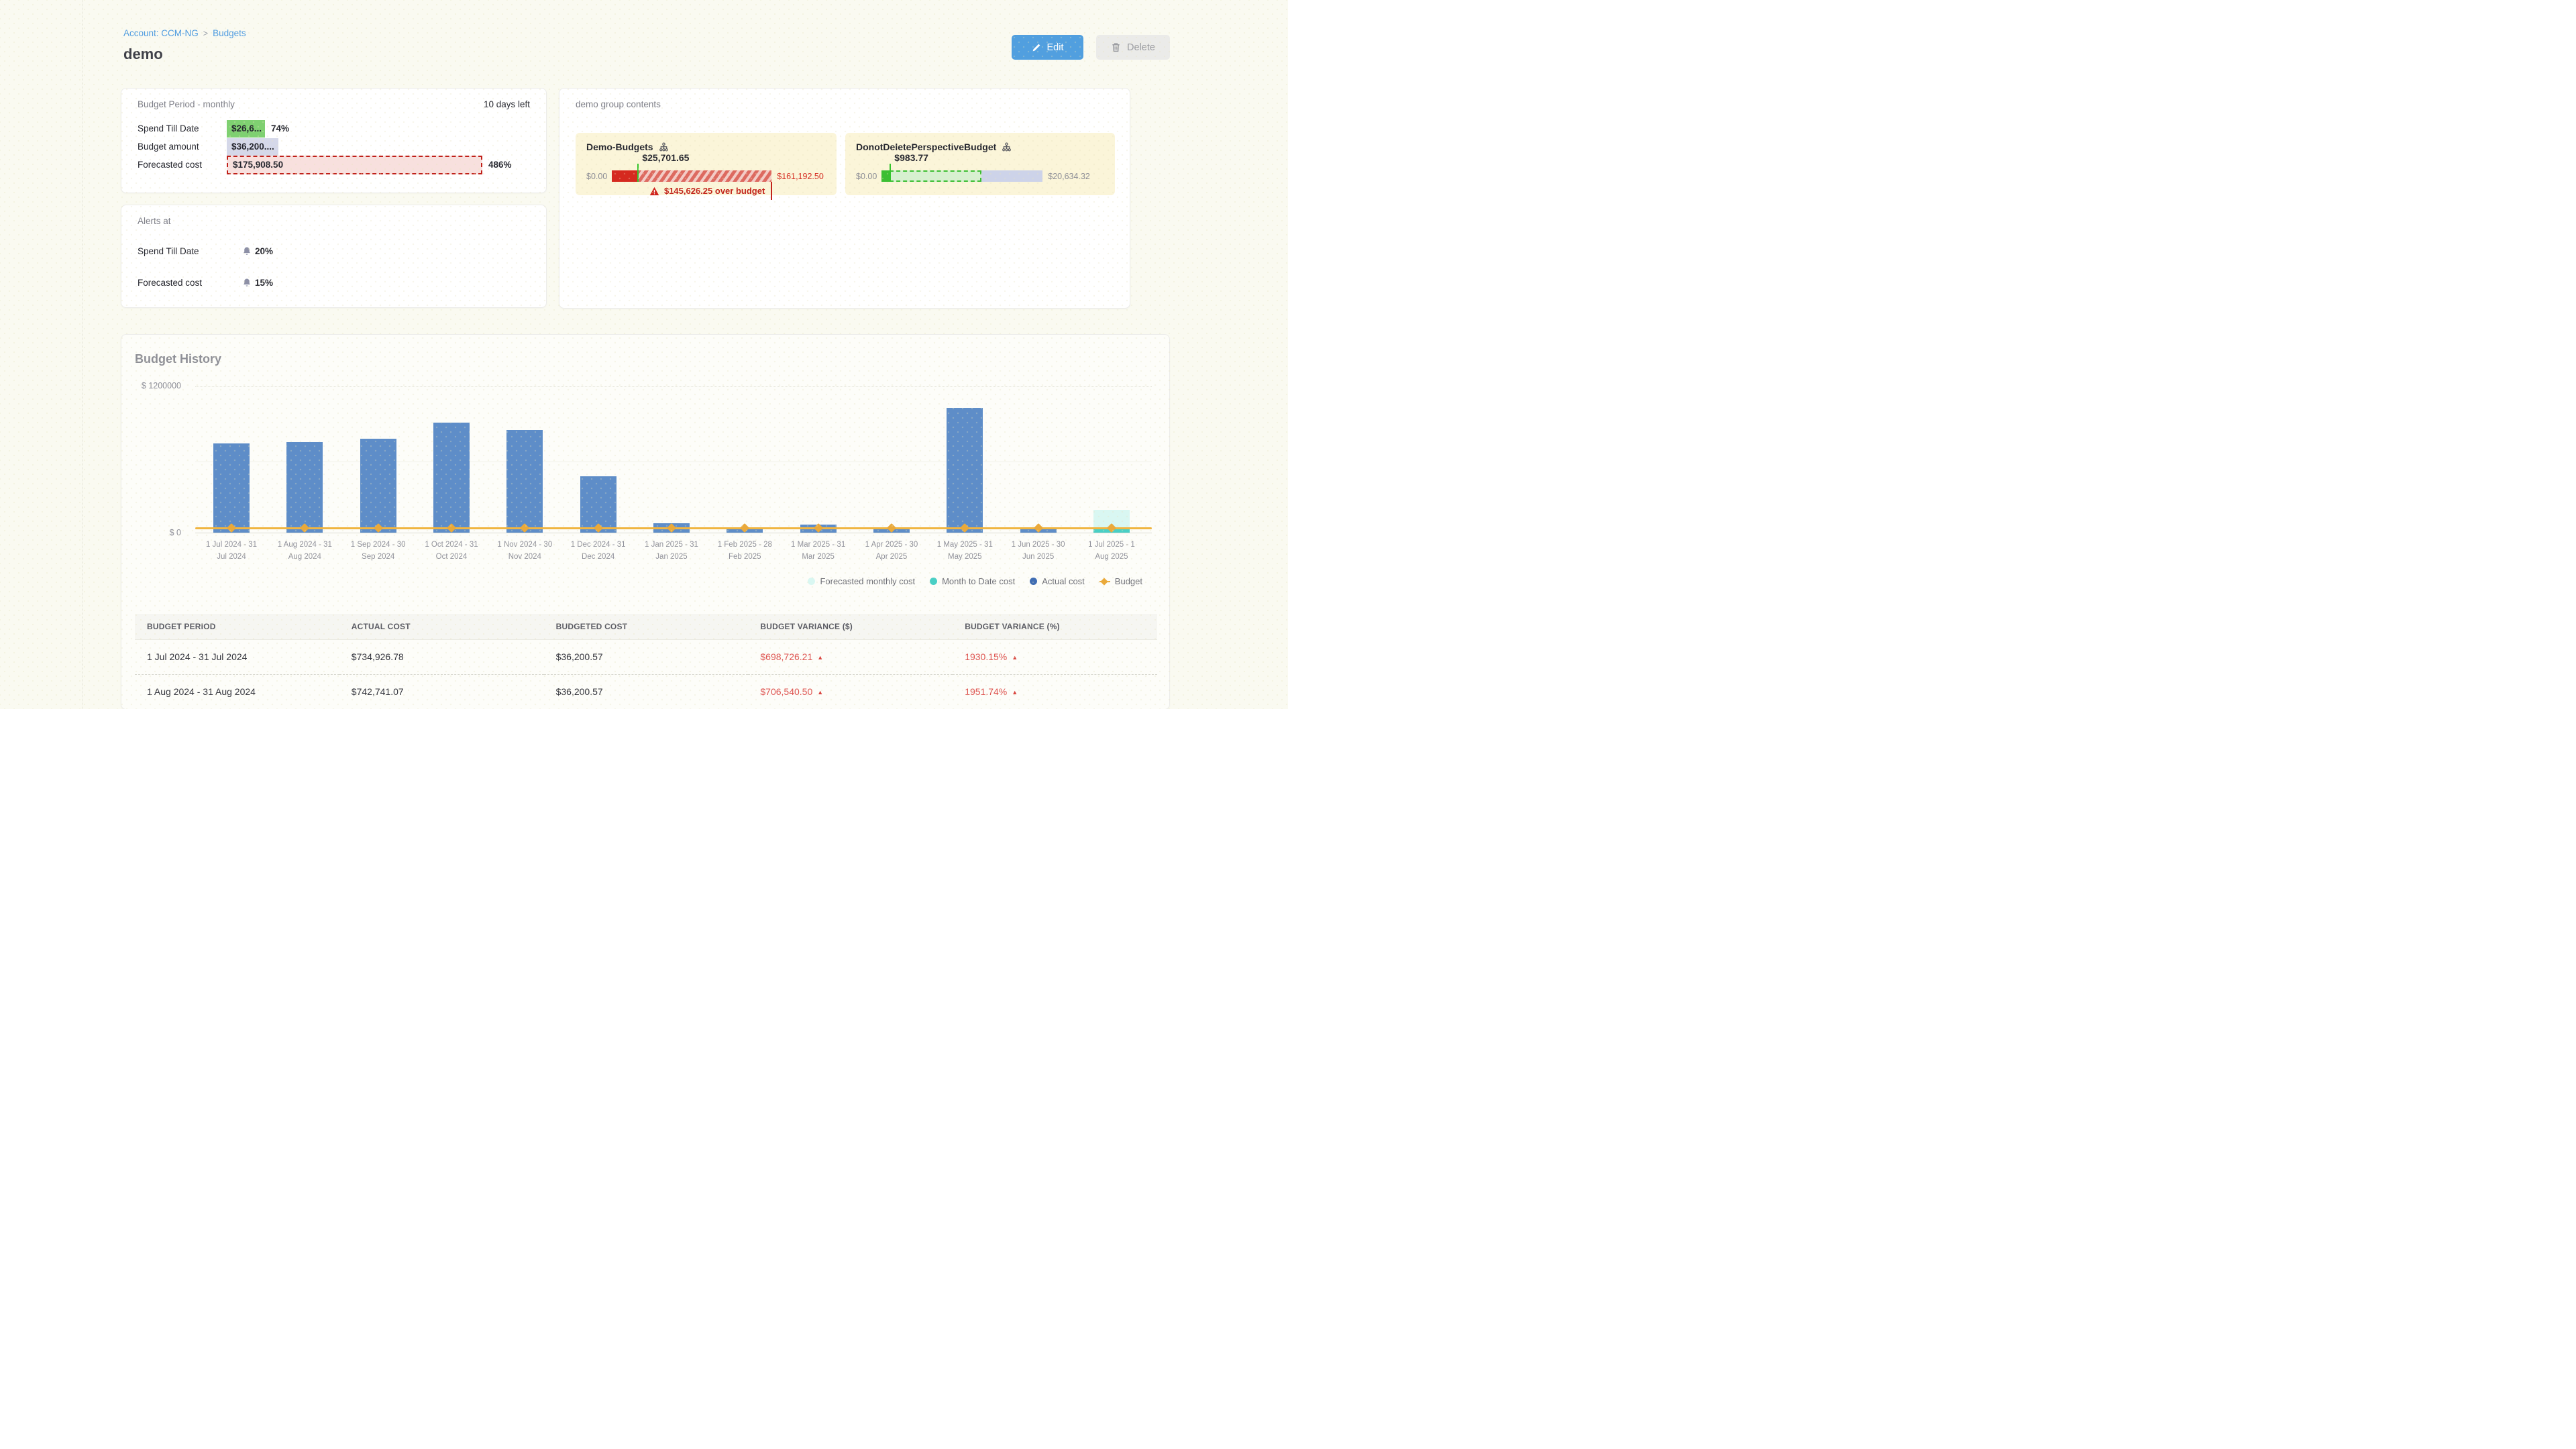 This screenshot has width=2576, height=1449. I want to click on over-budget-text: $145,626.25 over budget, so click(714, 191).